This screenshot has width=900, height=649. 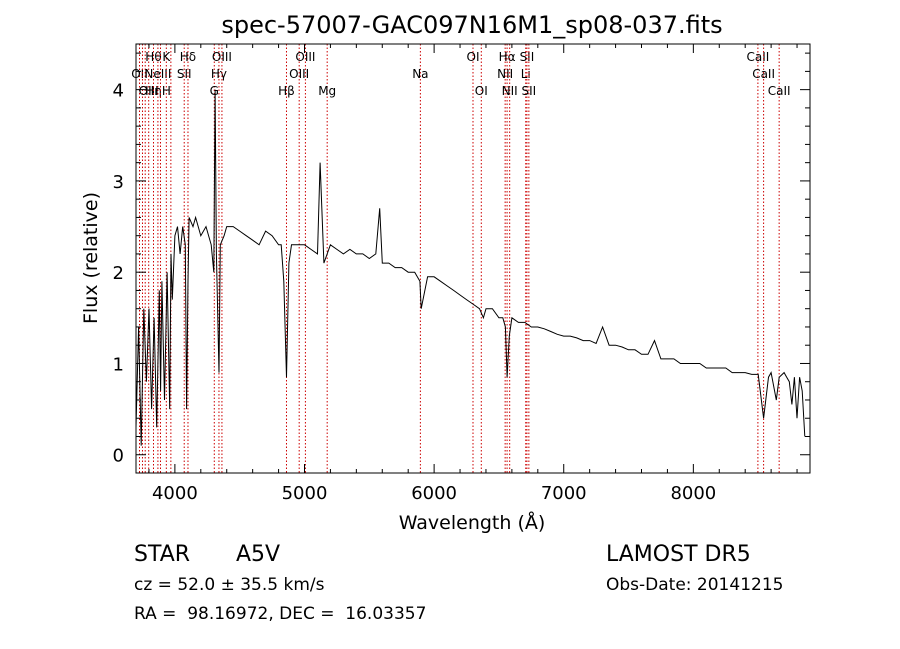 I want to click on x-tick-label: 4000, so click(x=175, y=493).